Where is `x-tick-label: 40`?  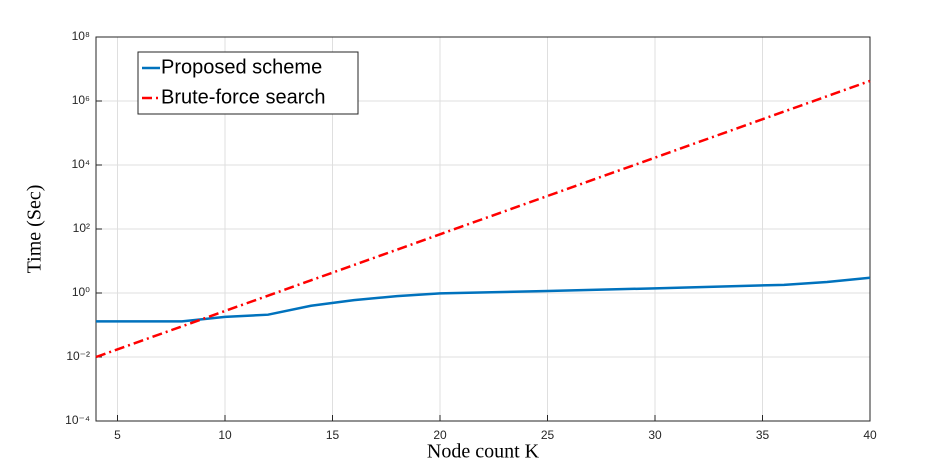 x-tick-label: 40 is located at coordinates (870, 435).